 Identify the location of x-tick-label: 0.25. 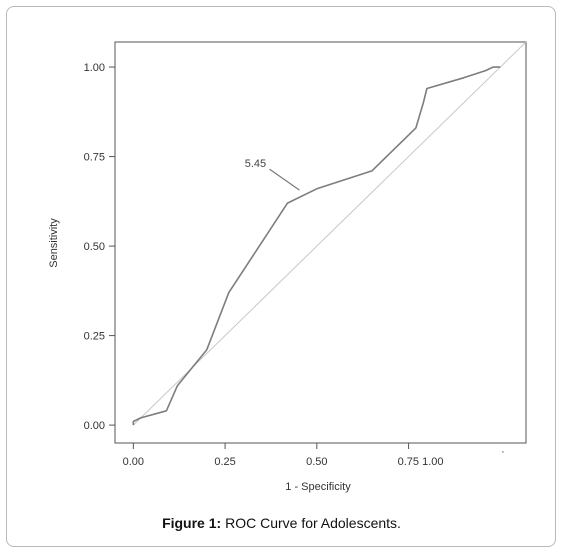
(224, 462).